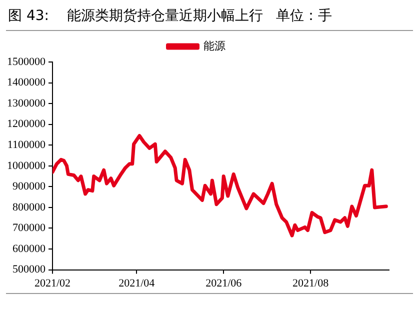 The height and width of the screenshot is (320, 419). I want to click on y-tick-label: 1500000, so click(26, 62).